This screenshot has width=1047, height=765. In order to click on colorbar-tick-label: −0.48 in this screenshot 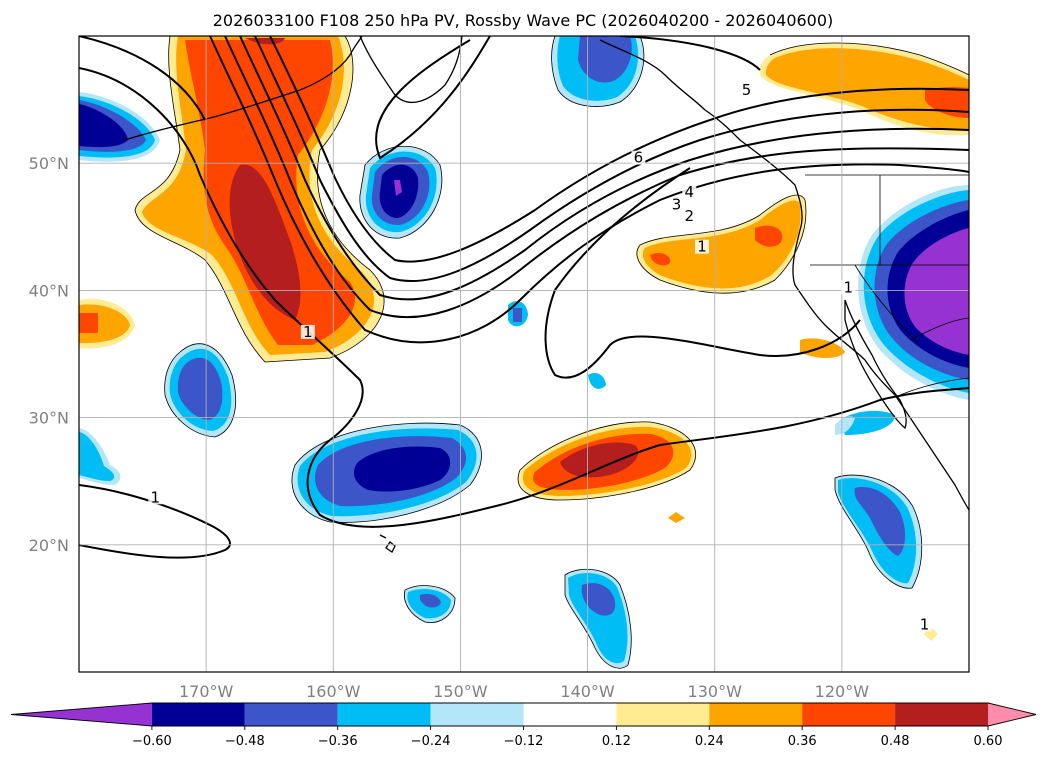, I will do `click(245, 741)`.